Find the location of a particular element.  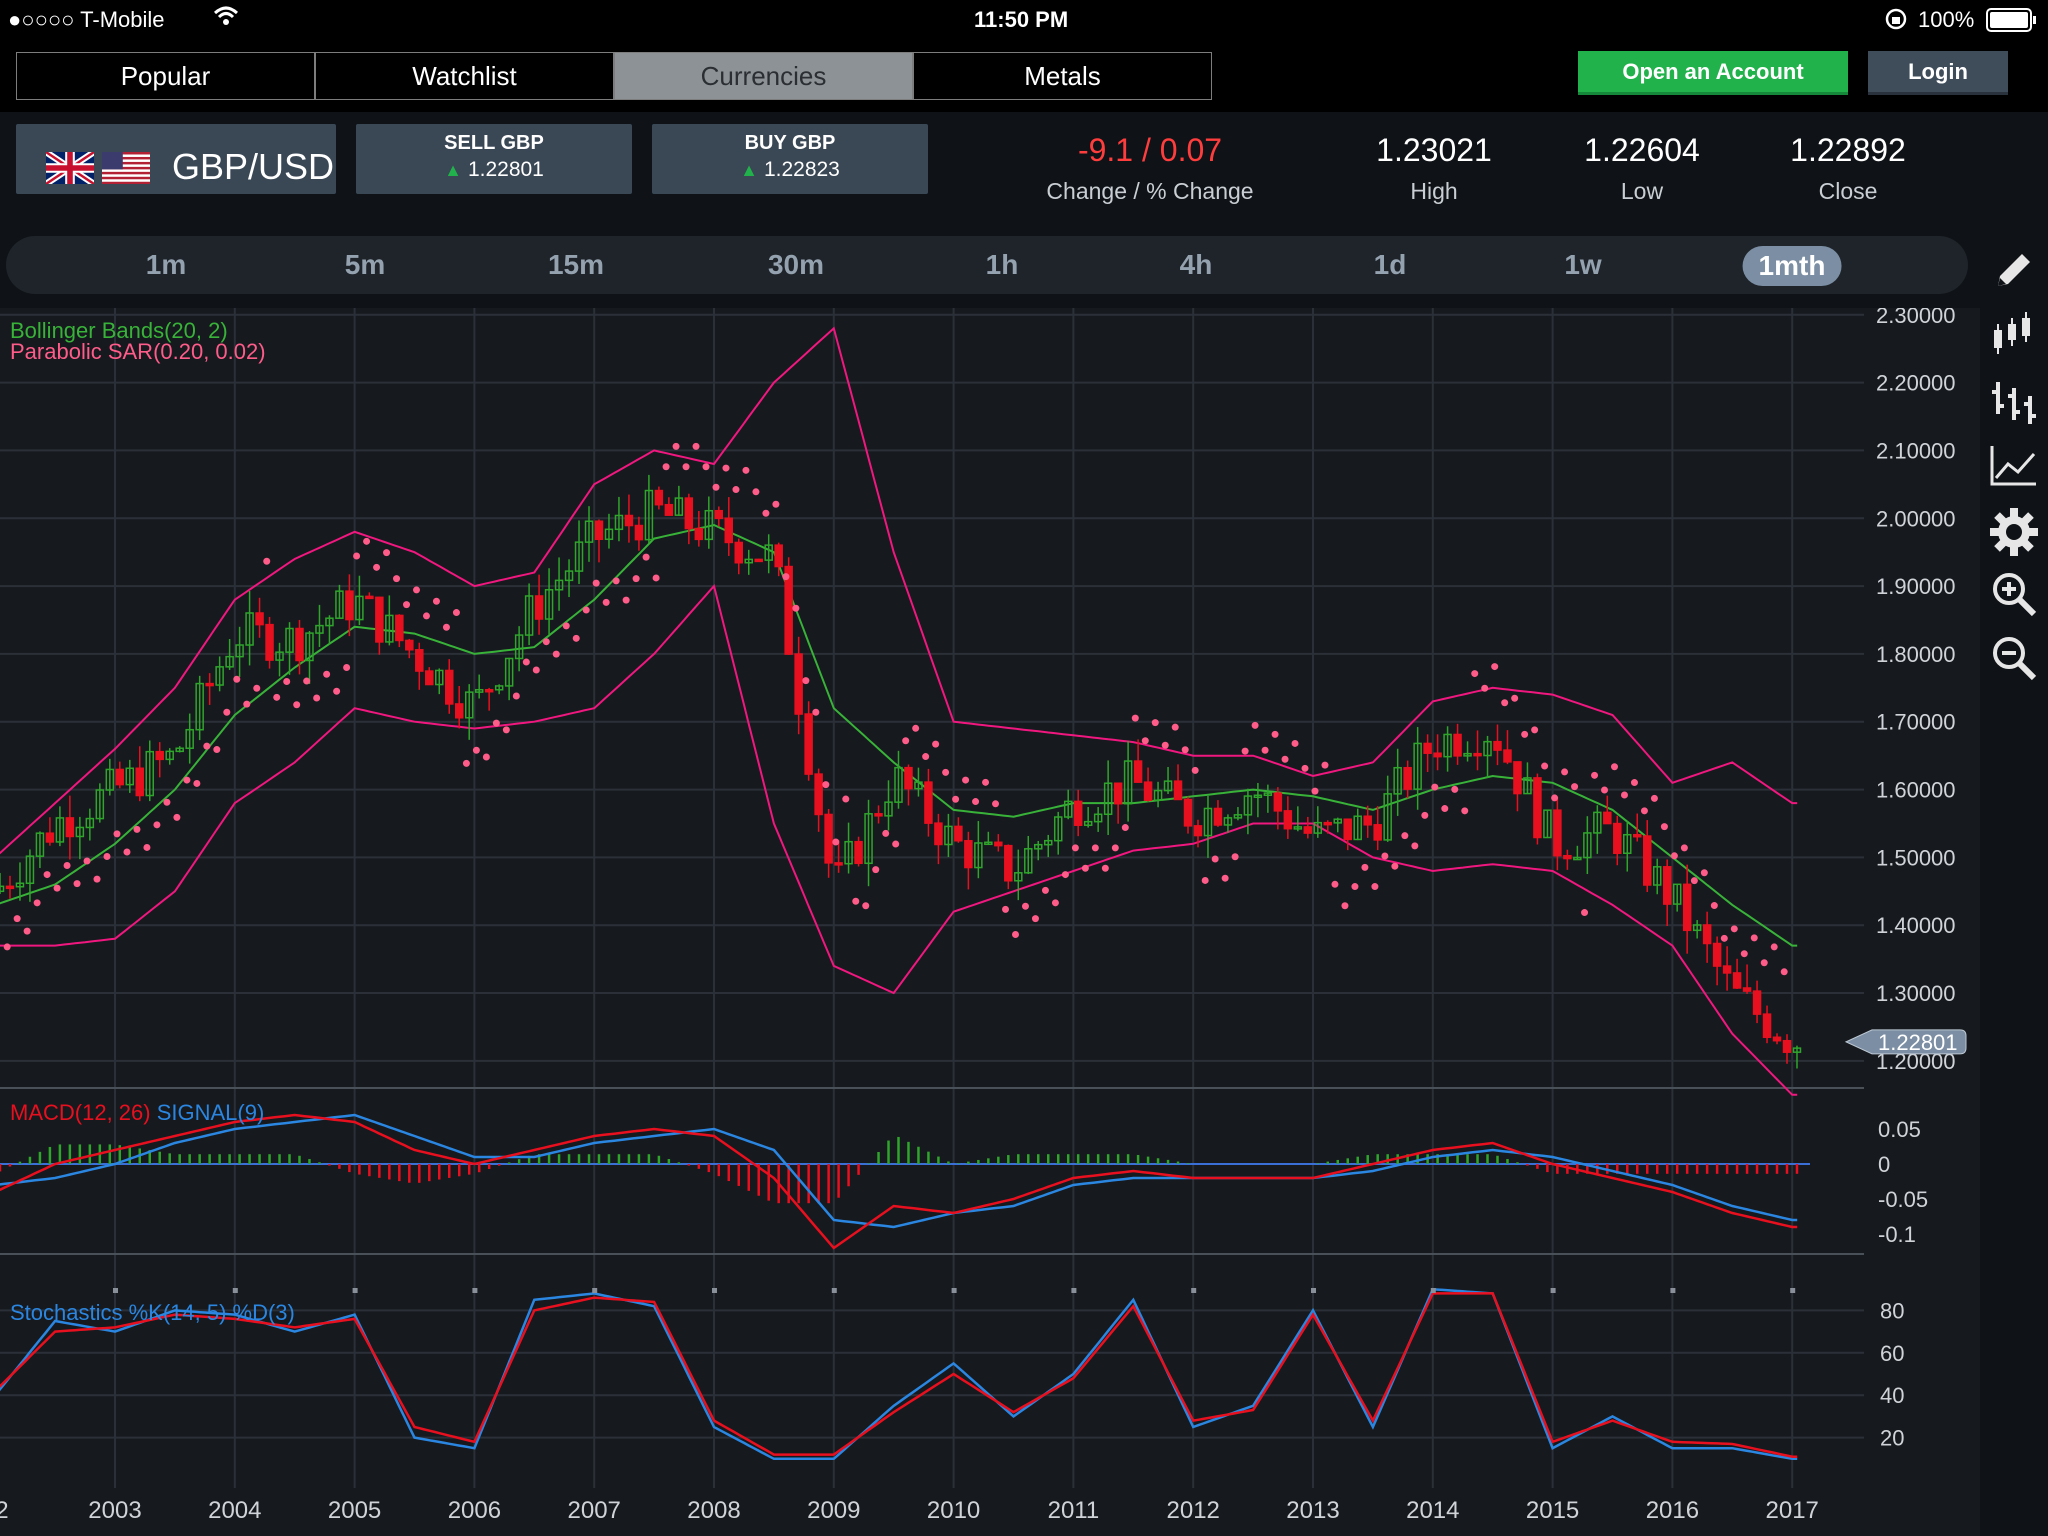

gear-icon is located at coordinates (2014, 532).